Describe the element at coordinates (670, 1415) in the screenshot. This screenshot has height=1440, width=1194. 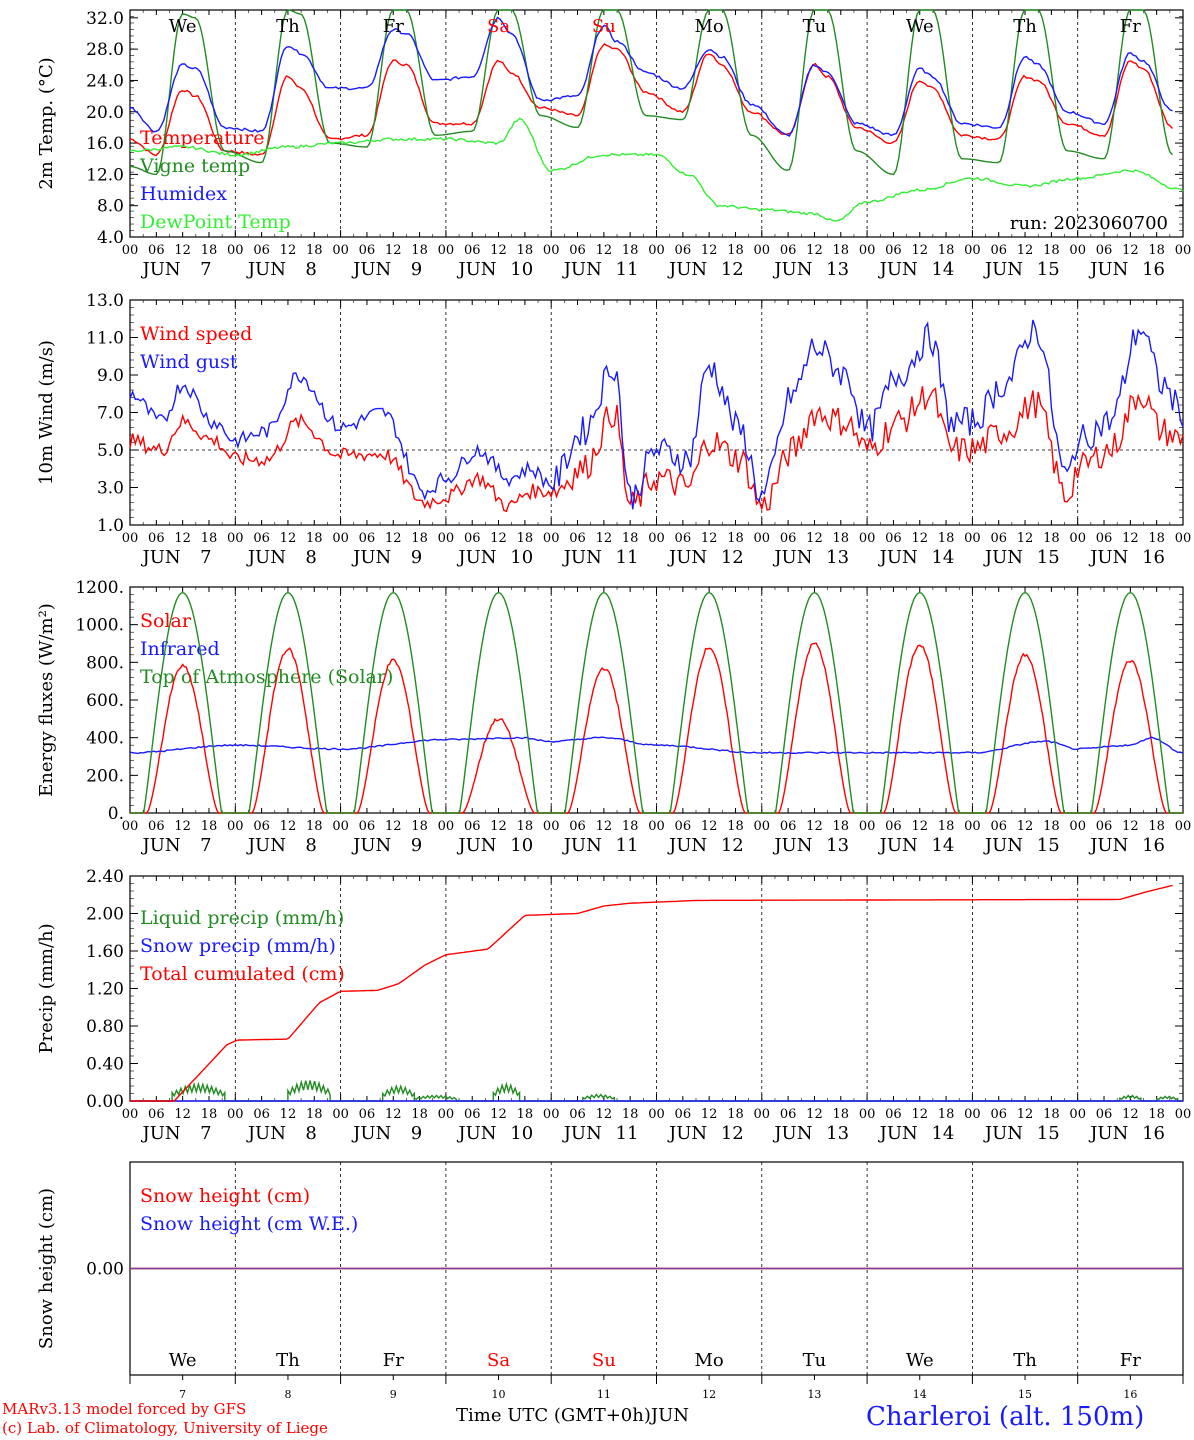
I see `x-axis-month: JUN` at that location.